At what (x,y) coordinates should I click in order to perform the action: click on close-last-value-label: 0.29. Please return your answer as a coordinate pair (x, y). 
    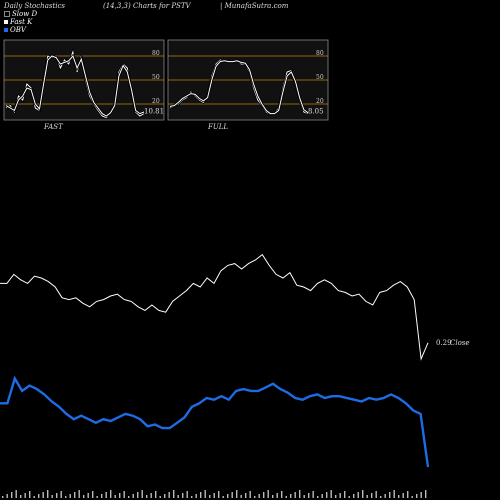
    Looking at the image, I should click on (444, 343).